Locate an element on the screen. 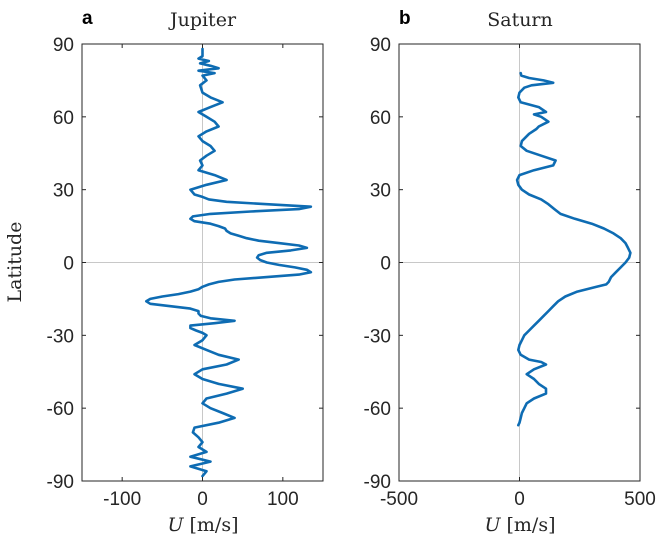  panel-a-x-tick-label: 100 is located at coordinates (283, 499).